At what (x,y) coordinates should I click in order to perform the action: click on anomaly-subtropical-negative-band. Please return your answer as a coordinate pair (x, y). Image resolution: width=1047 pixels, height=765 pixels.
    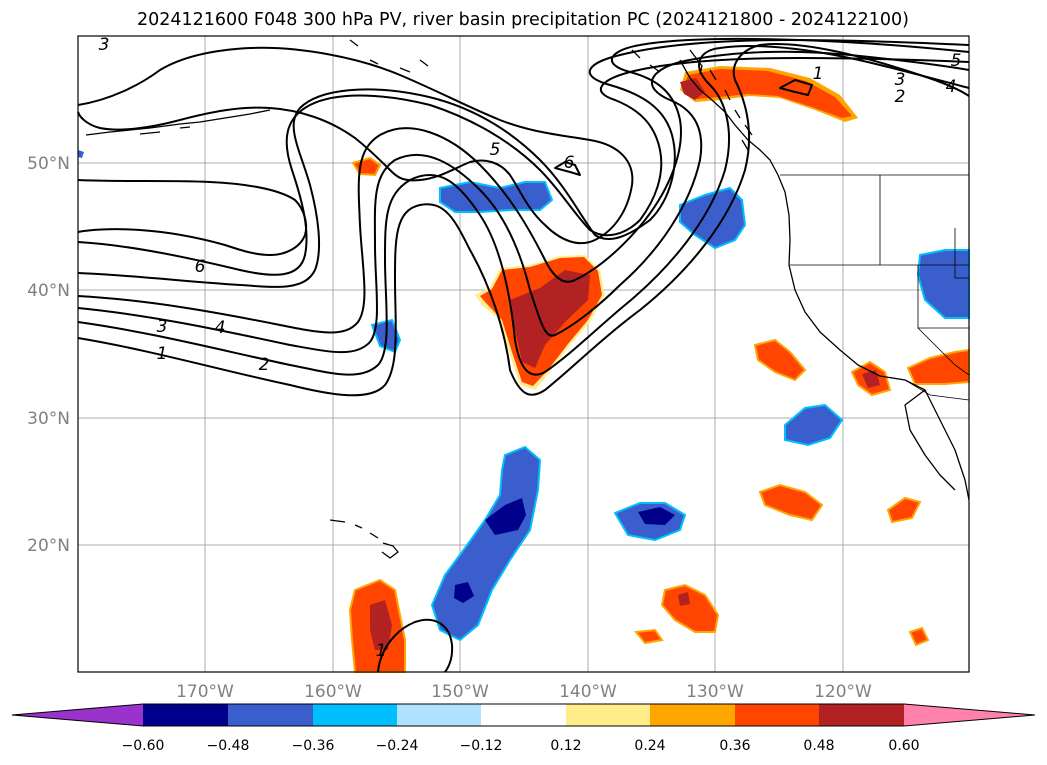
    Looking at the image, I should click on (486, 543).